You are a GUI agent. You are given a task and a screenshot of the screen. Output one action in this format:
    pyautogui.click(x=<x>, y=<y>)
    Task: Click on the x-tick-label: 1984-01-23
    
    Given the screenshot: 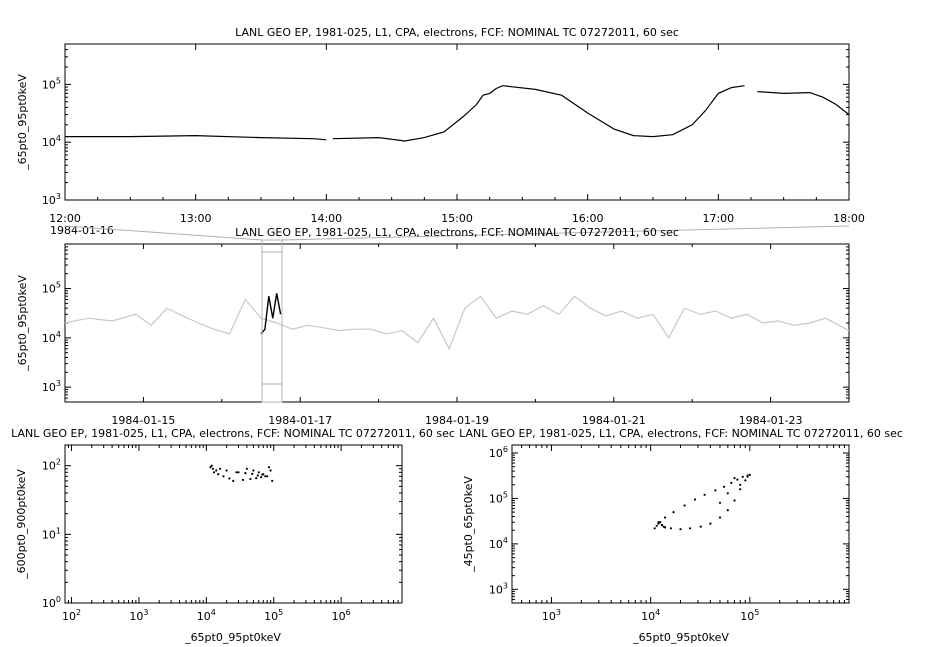 What is the action you would take?
    pyautogui.click(x=771, y=420)
    